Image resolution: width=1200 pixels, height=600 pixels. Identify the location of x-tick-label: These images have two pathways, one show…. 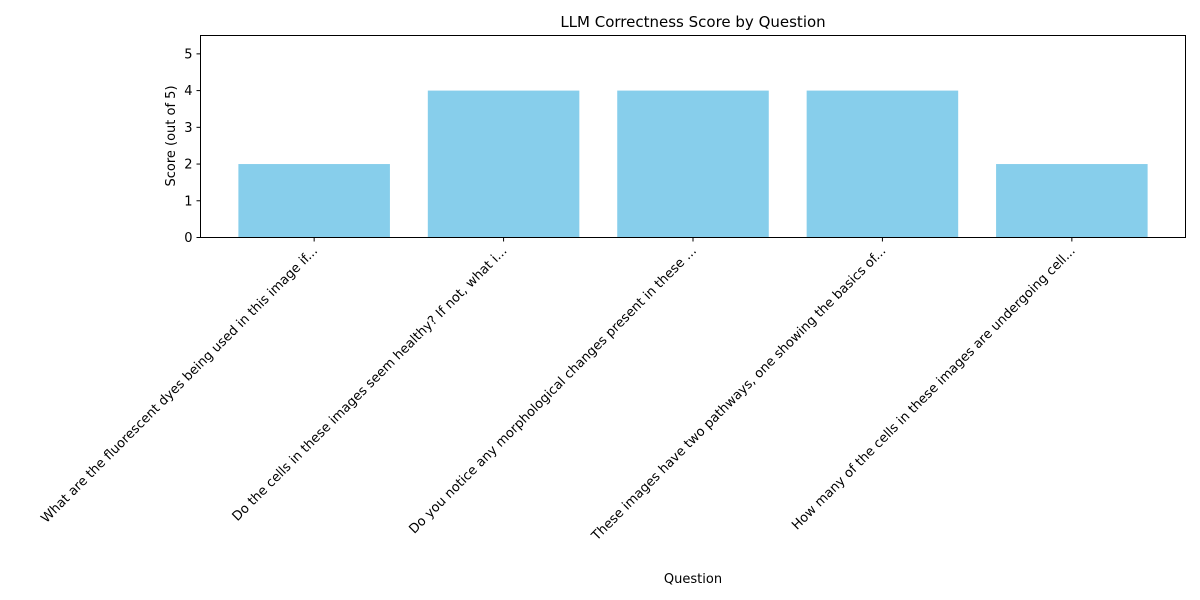
(738, 394).